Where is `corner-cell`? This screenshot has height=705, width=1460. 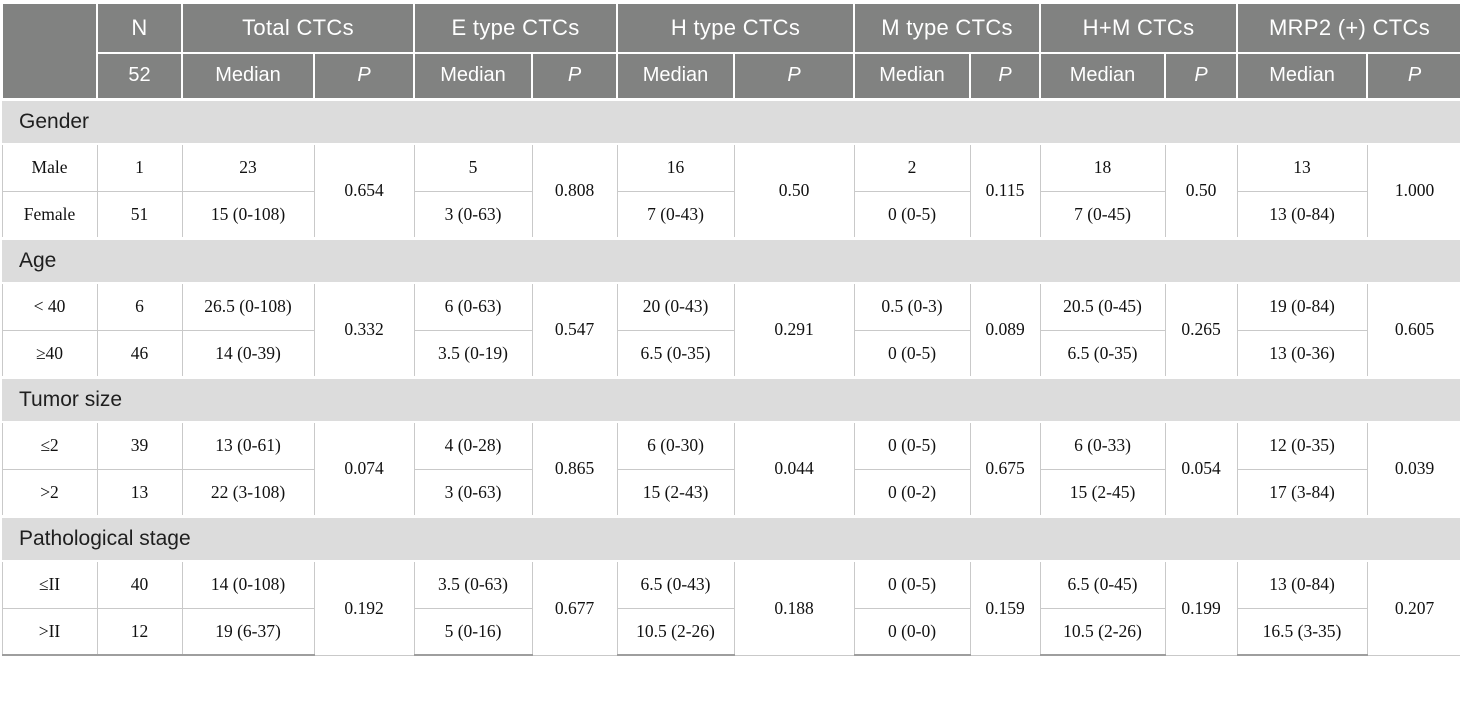
corner-cell is located at coordinates (49, 51).